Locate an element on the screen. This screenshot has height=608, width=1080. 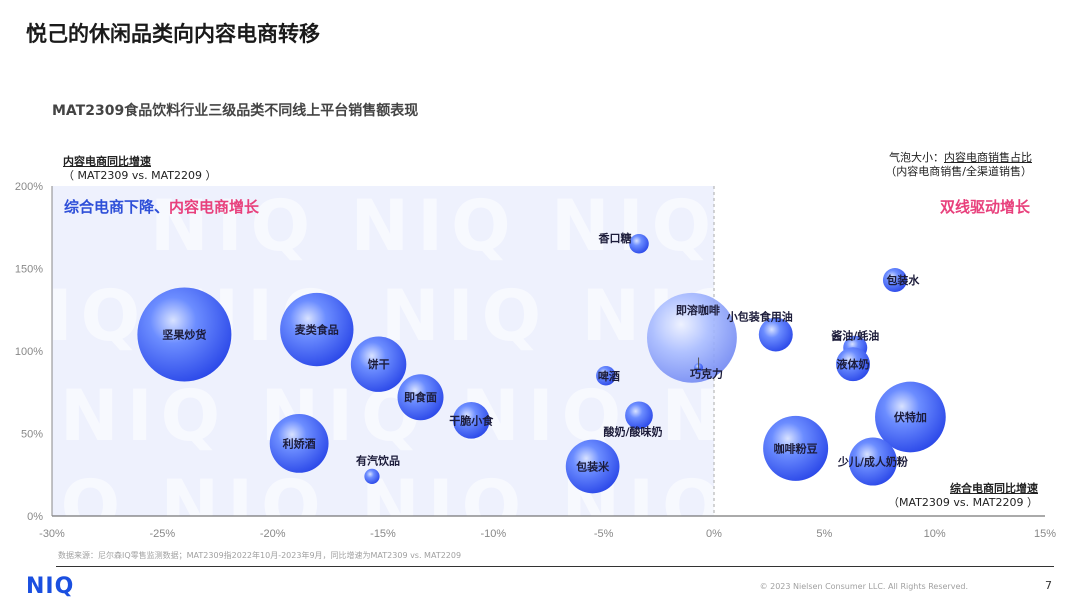
x-tick-label: 5% is located at coordinates (824, 534).